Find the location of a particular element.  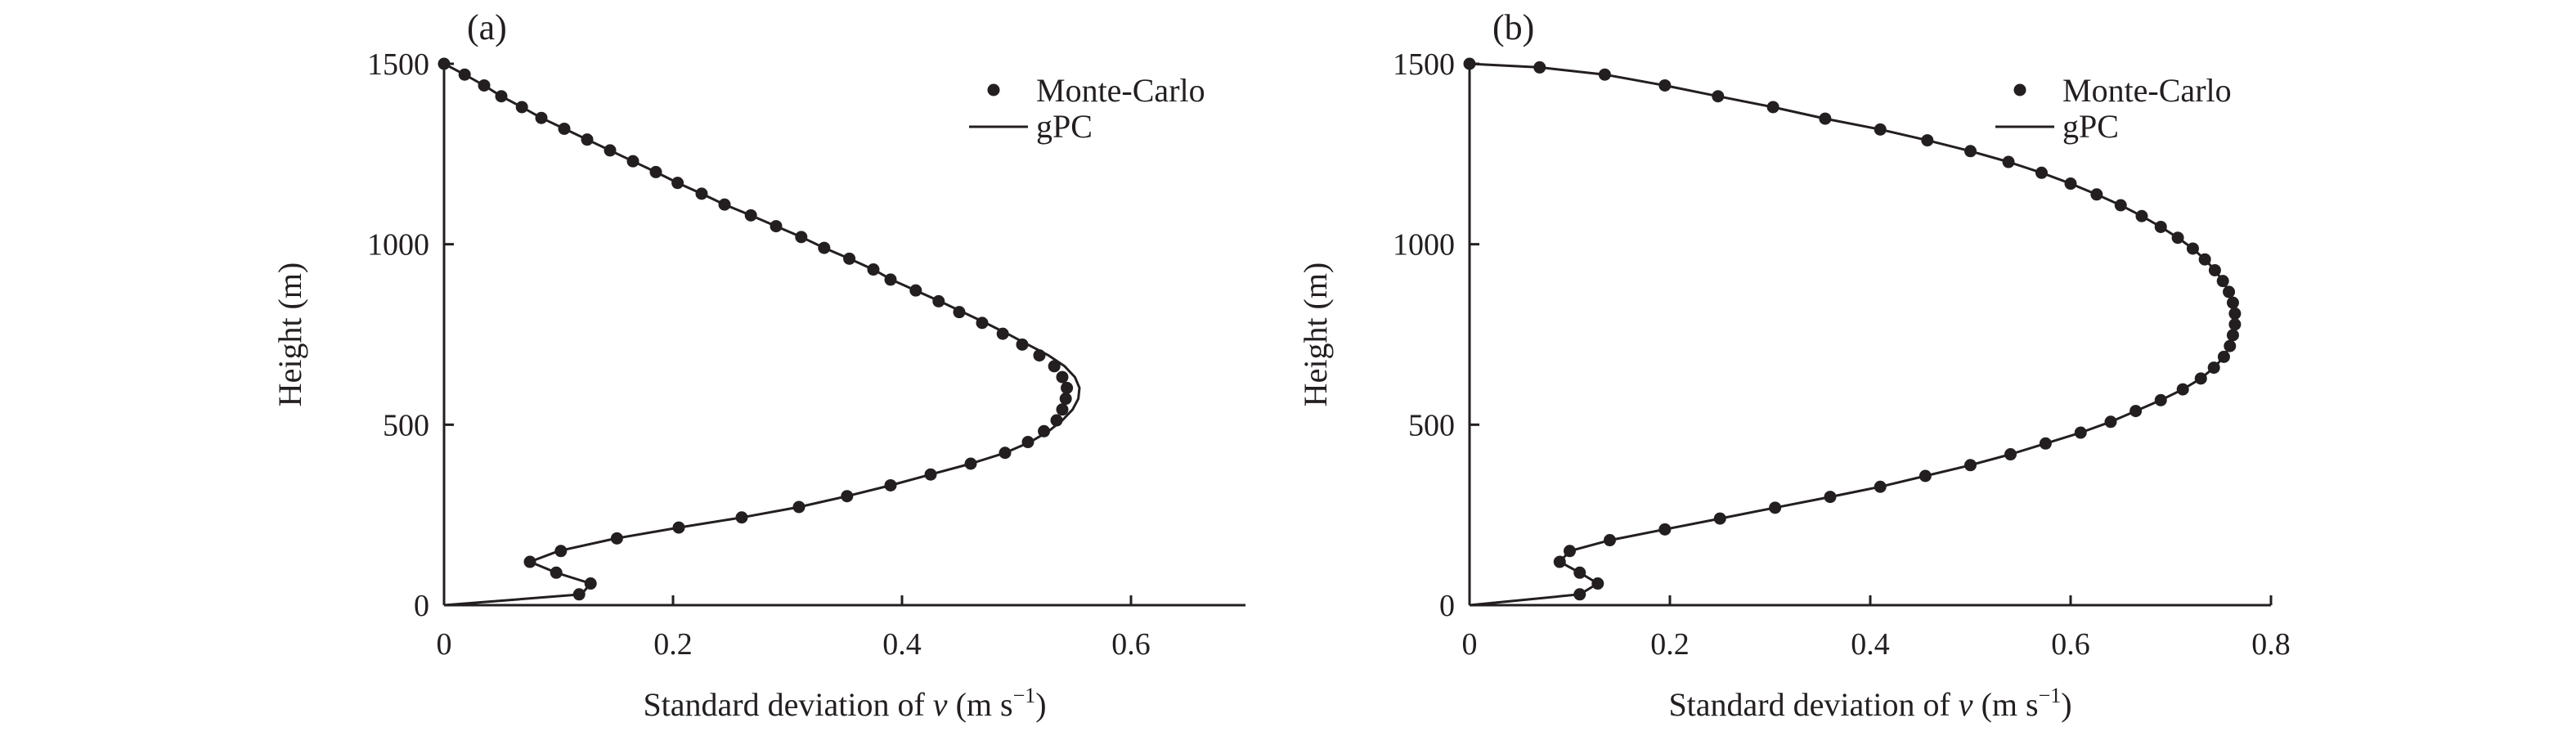

panel-label: (a) is located at coordinates (487, 27).